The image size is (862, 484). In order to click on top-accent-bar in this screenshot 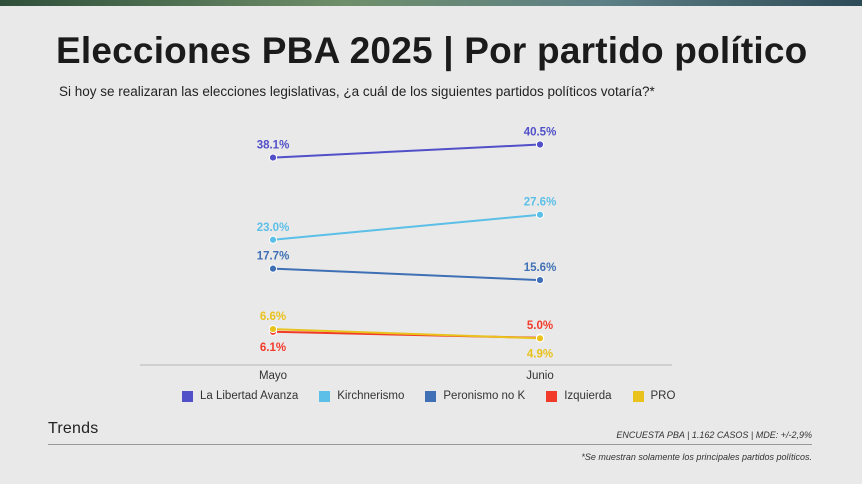, I will do `click(431, 3)`.